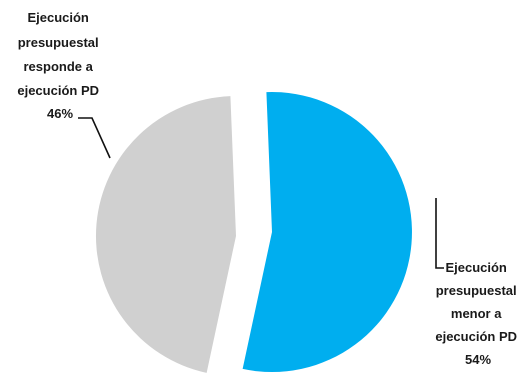 The width and height of the screenshot is (528, 376). Describe the element at coordinates (60, 113) in the screenshot. I see `label-gray-percent: 46%` at that location.